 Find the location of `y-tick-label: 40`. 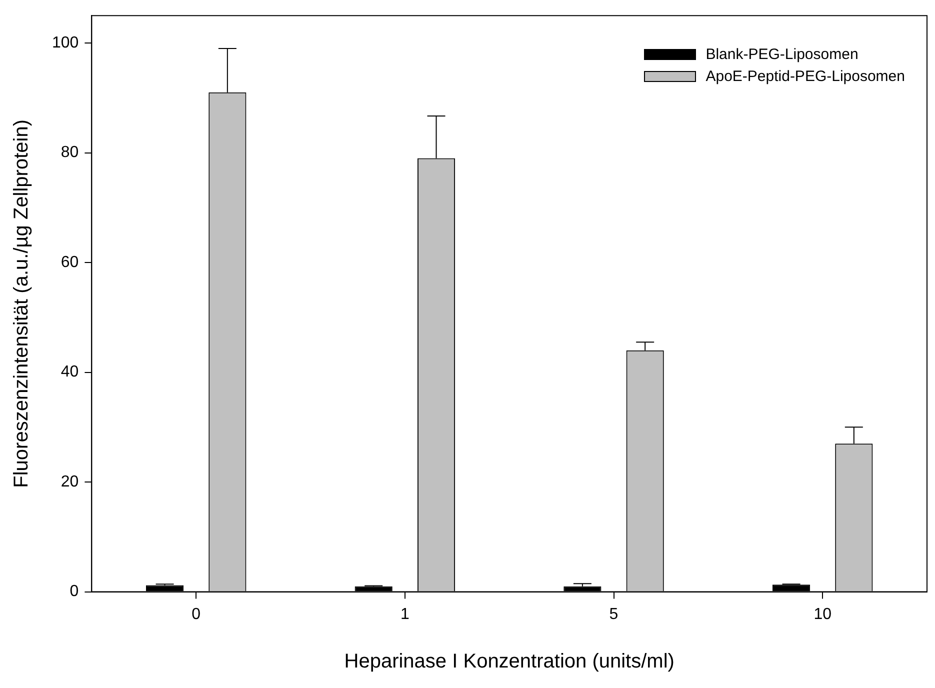

y-tick-label: 40 is located at coordinates (69, 372).